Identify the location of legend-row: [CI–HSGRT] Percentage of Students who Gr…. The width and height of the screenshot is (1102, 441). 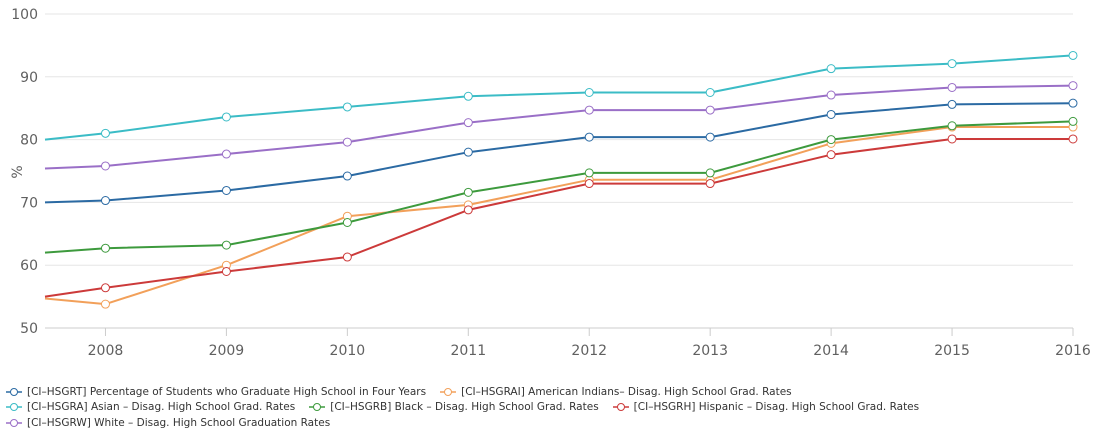
(551, 392).